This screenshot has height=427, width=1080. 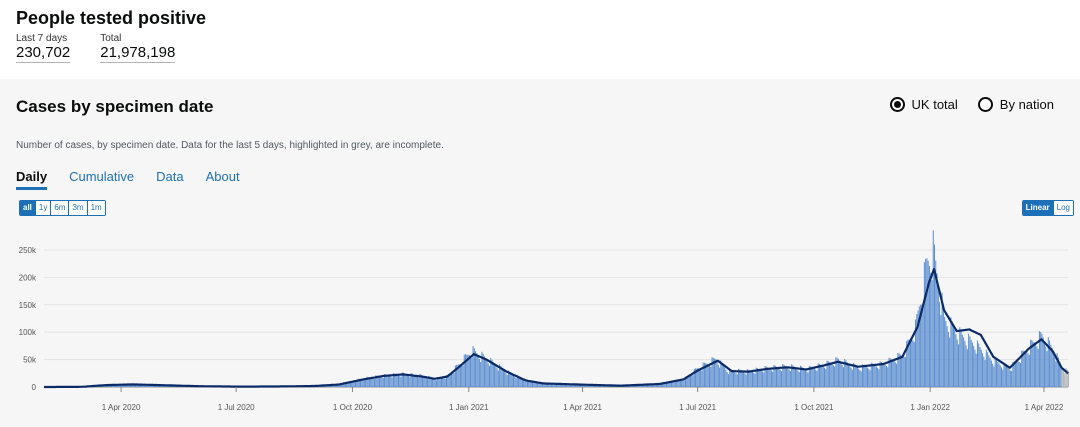 What do you see at coordinates (43, 48) in the screenshot?
I see `metric-last-7-days: Last 7 days 230,702` at bounding box center [43, 48].